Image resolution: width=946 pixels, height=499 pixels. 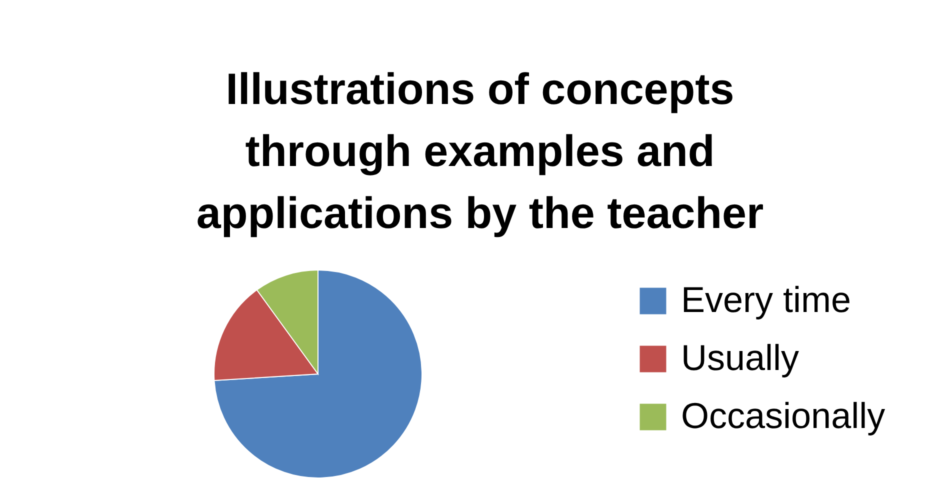 What do you see at coordinates (740, 357) in the screenshot?
I see `legend-label: Usually` at bounding box center [740, 357].